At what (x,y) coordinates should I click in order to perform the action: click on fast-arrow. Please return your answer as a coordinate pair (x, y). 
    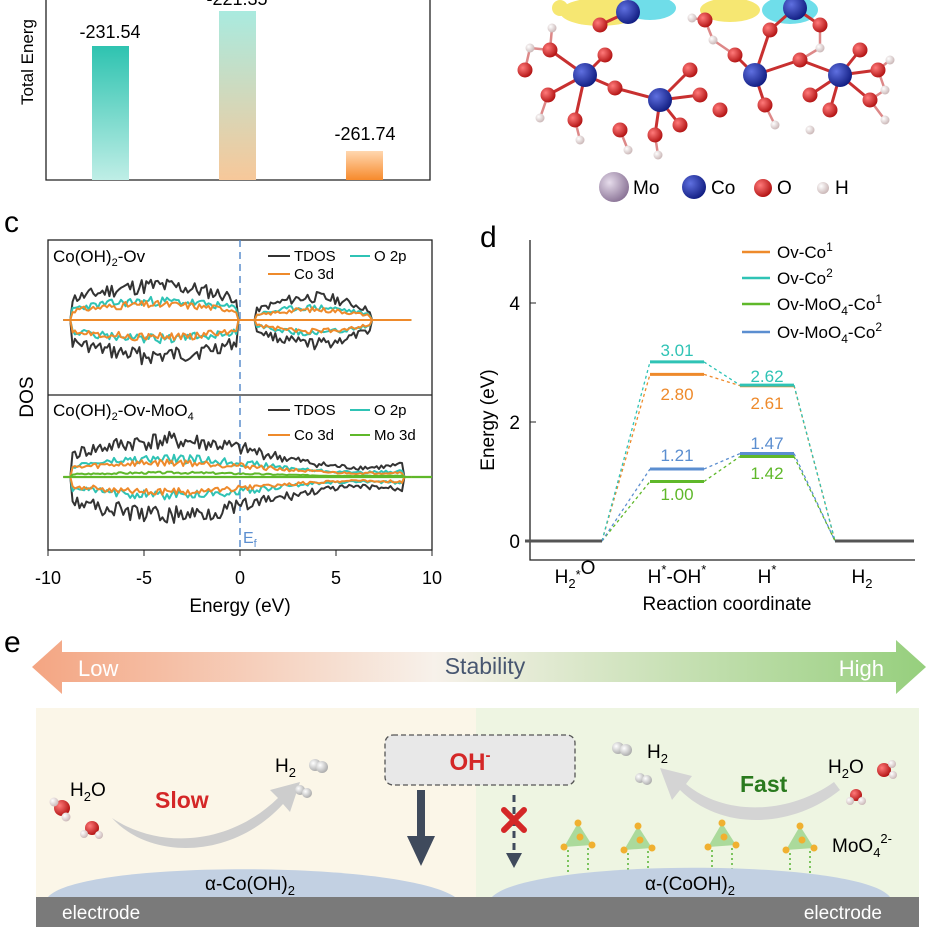
    Looking at the image, I should click on (750, 794).